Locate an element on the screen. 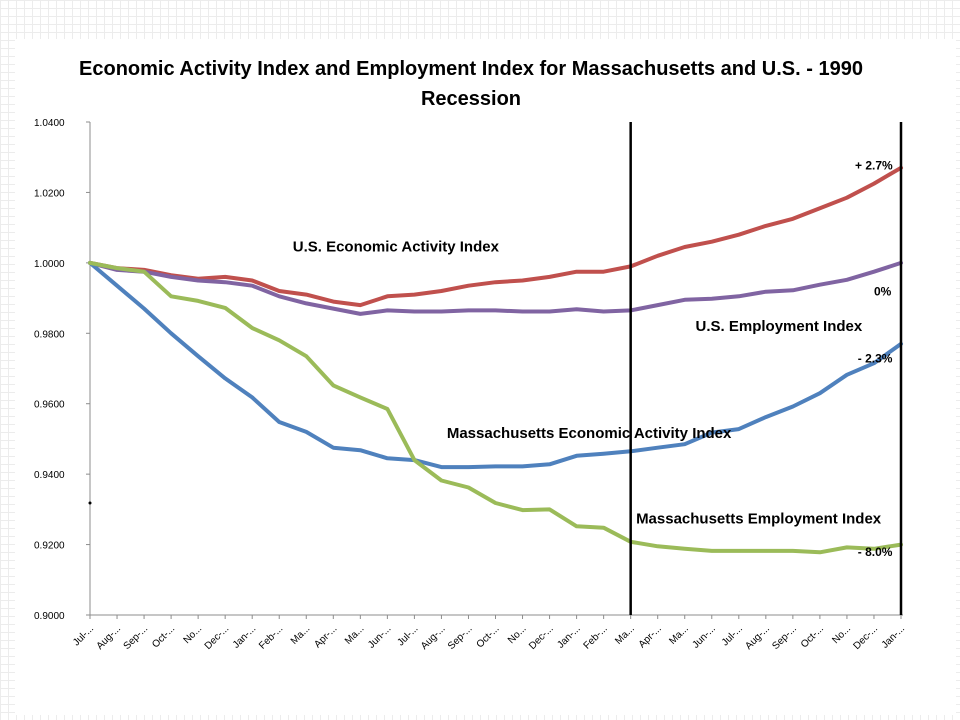  series-annotation: - 8.0% is located at coordinates (875, 552).